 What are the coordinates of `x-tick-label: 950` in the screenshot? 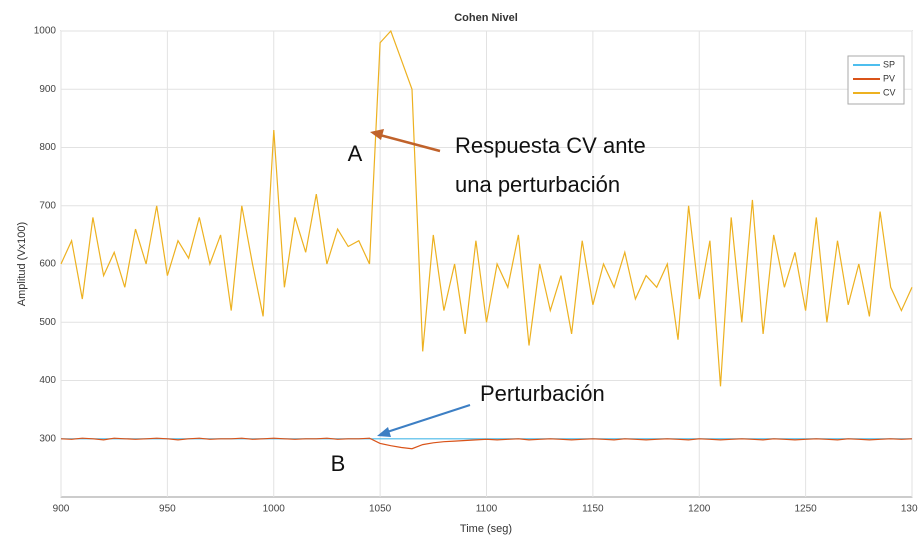 It's located at (167, 509).